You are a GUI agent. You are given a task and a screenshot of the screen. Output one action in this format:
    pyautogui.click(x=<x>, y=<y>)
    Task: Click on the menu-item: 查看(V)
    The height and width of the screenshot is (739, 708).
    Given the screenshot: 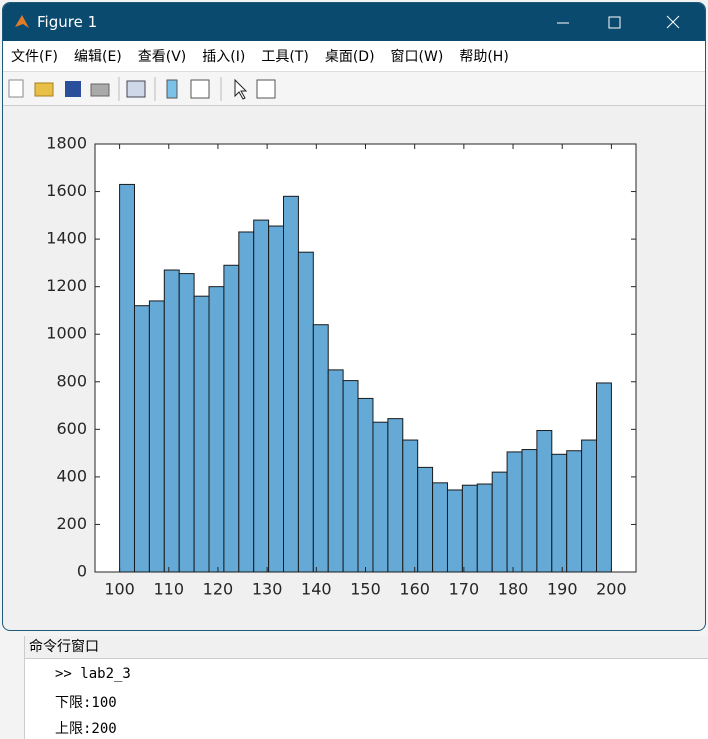 What is the action you would take?
    pyautogui.click(x=162, y=57)
    